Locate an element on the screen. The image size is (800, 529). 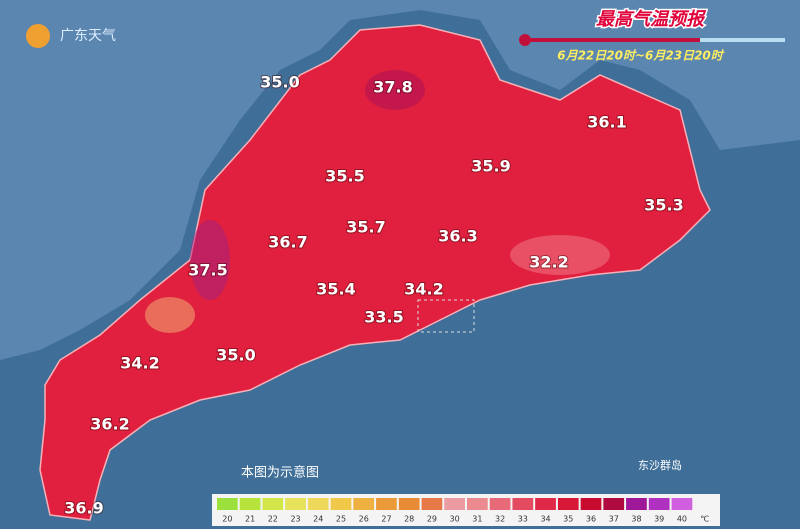
legend-label: 31 is located at coordinates (477, 519).